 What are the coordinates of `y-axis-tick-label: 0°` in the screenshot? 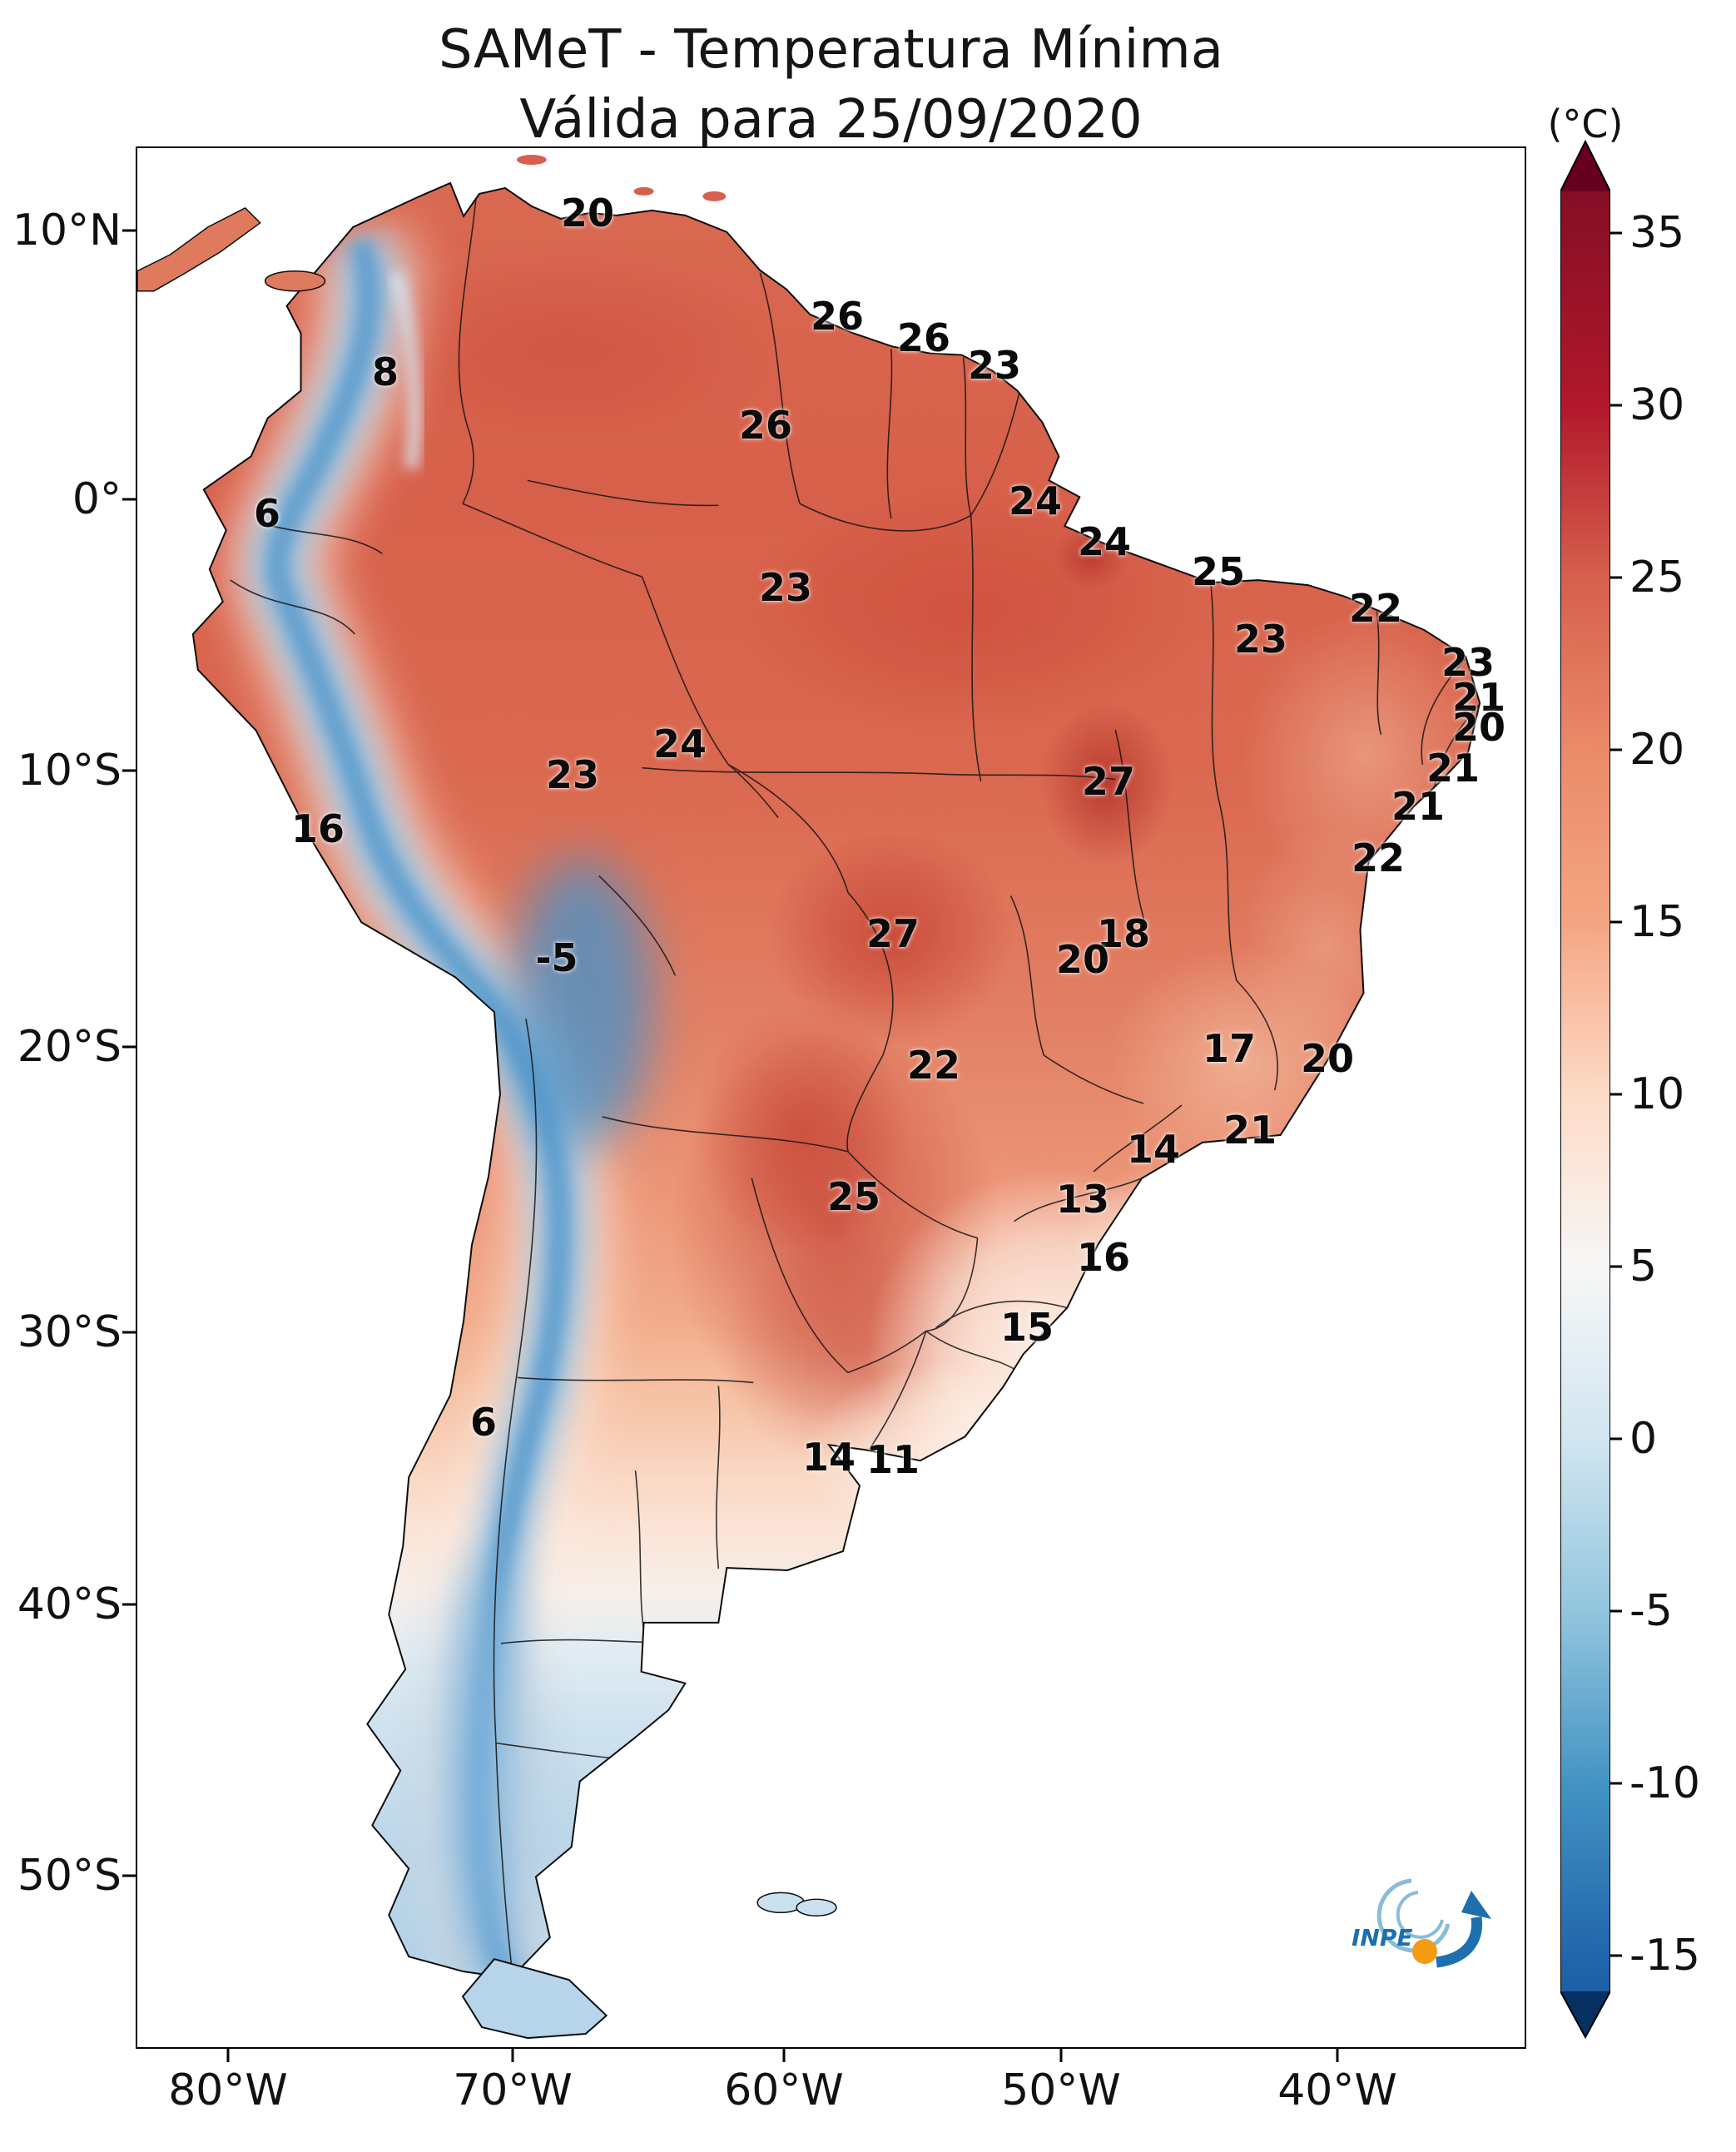 It's located at (97, 499).